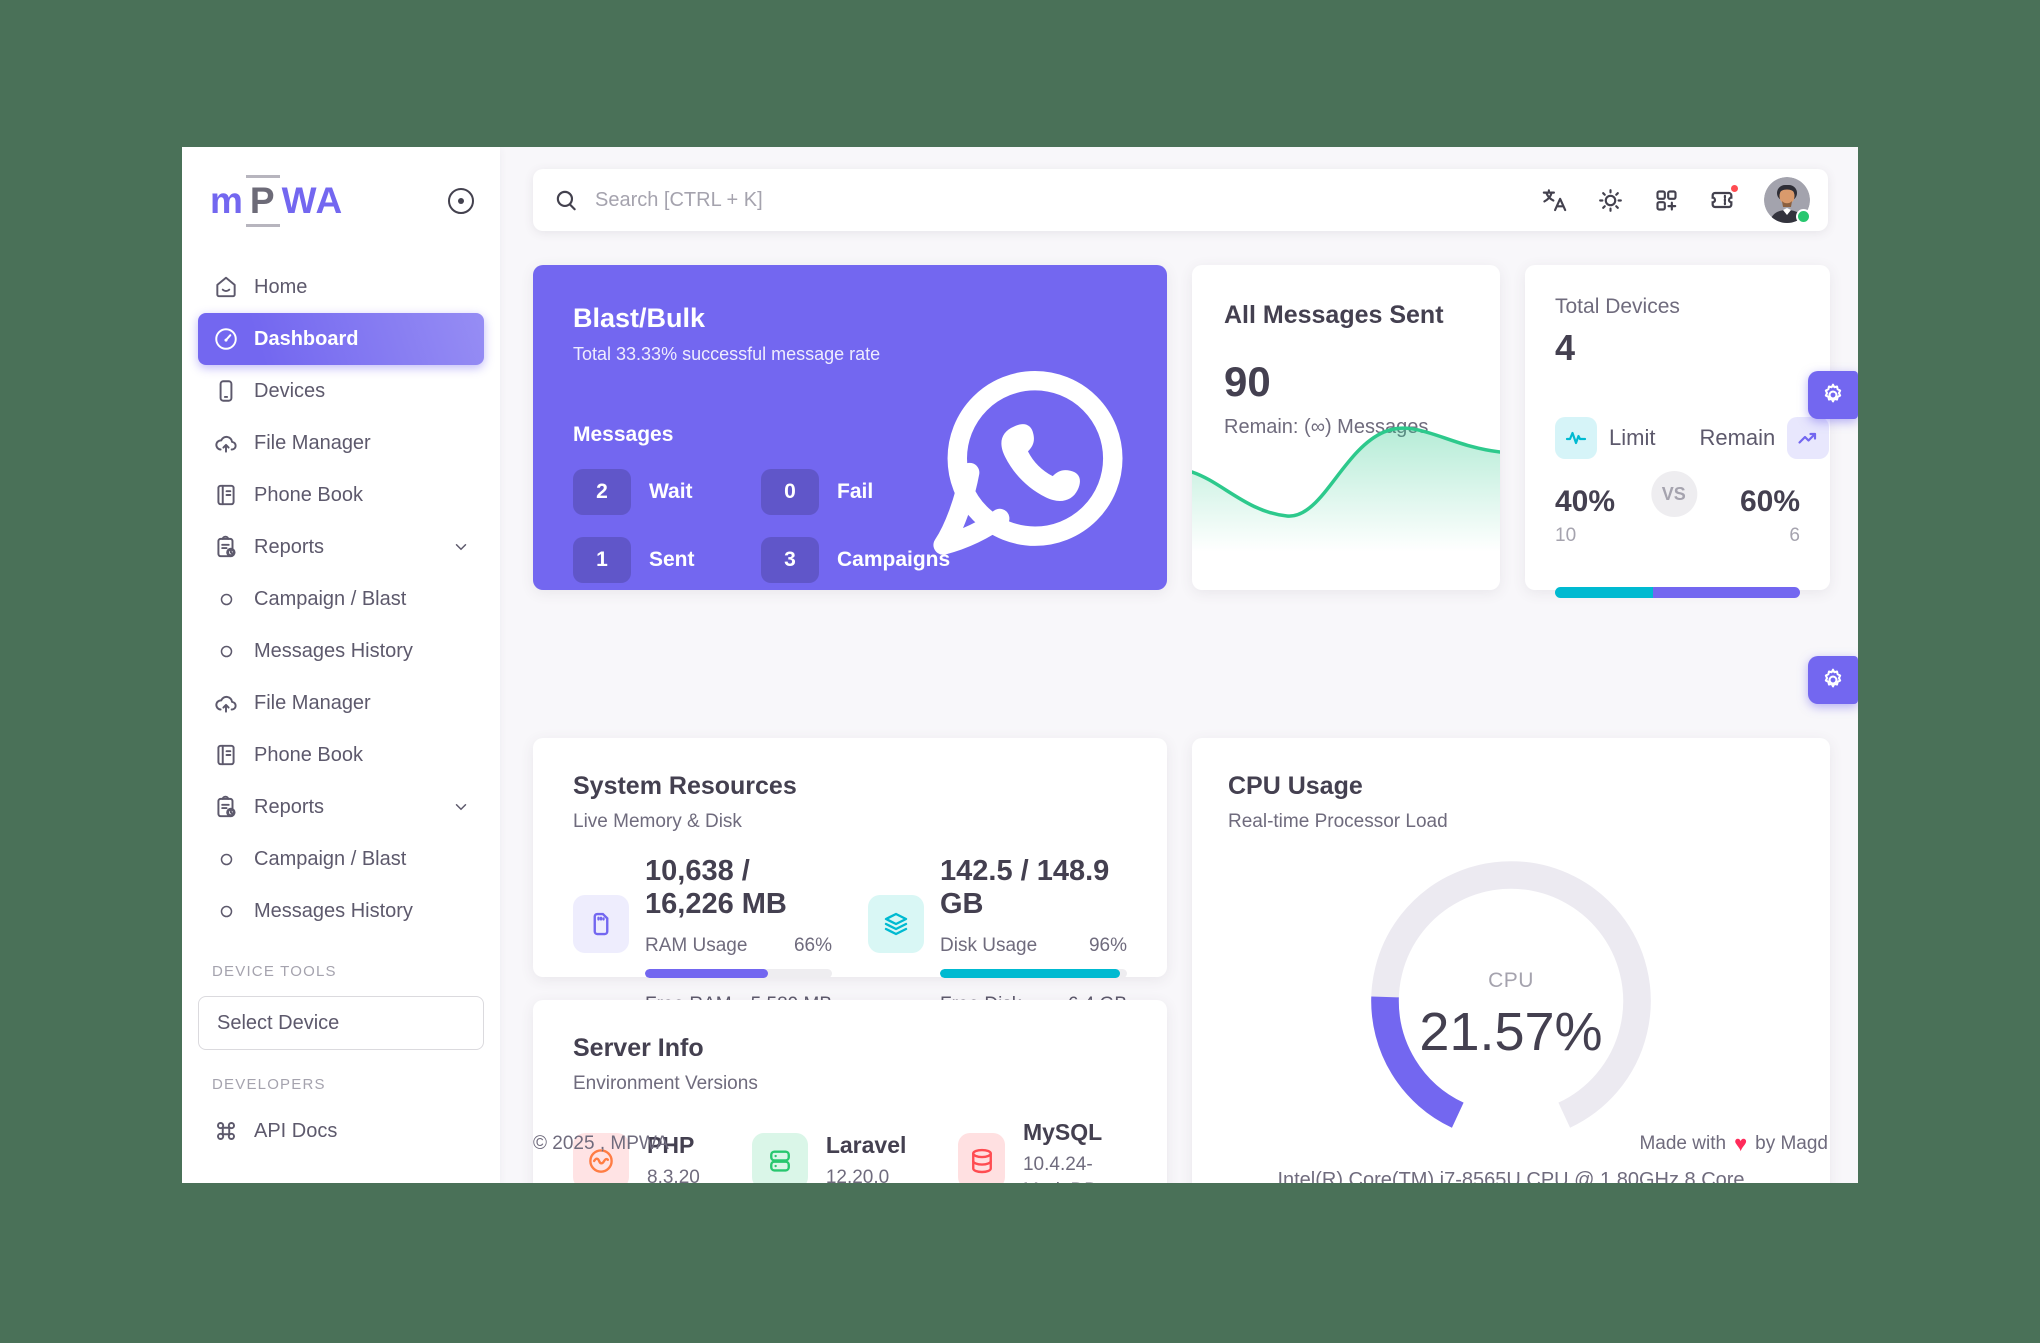  I want to click on sidebar-item-label: File Manager, so click(312, 702).